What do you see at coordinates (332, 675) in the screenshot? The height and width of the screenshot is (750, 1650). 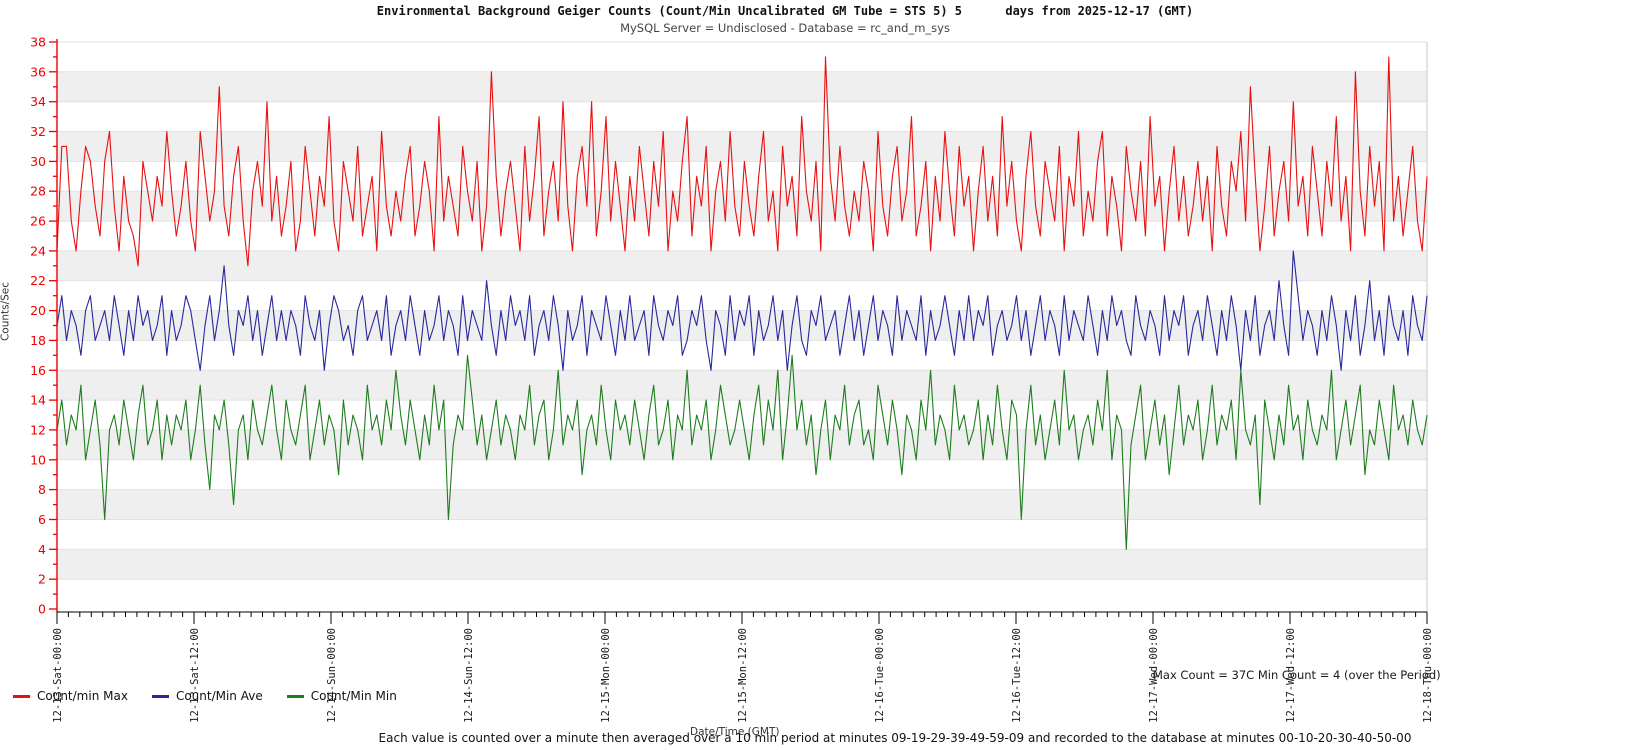 I see `x-tick-label: 12-14-Sun-00:00` at bounding box center [332, 675].